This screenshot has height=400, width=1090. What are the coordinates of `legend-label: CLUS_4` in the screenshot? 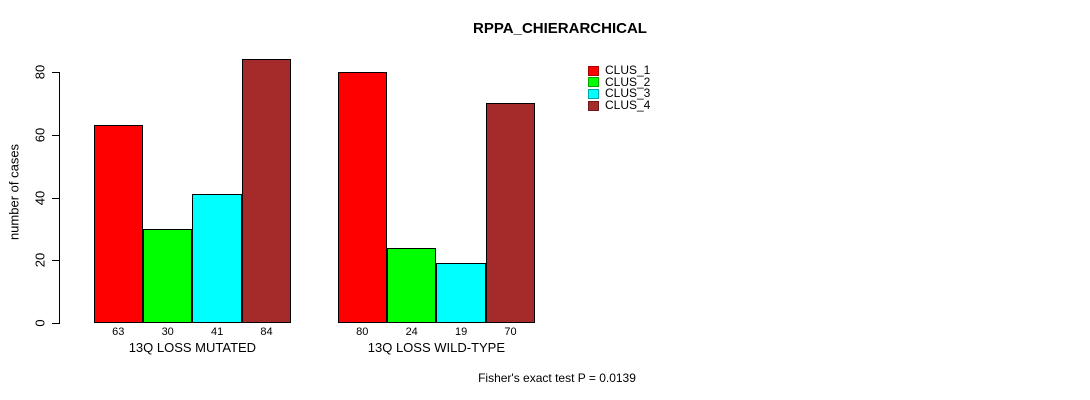 It's located at (628, 104).